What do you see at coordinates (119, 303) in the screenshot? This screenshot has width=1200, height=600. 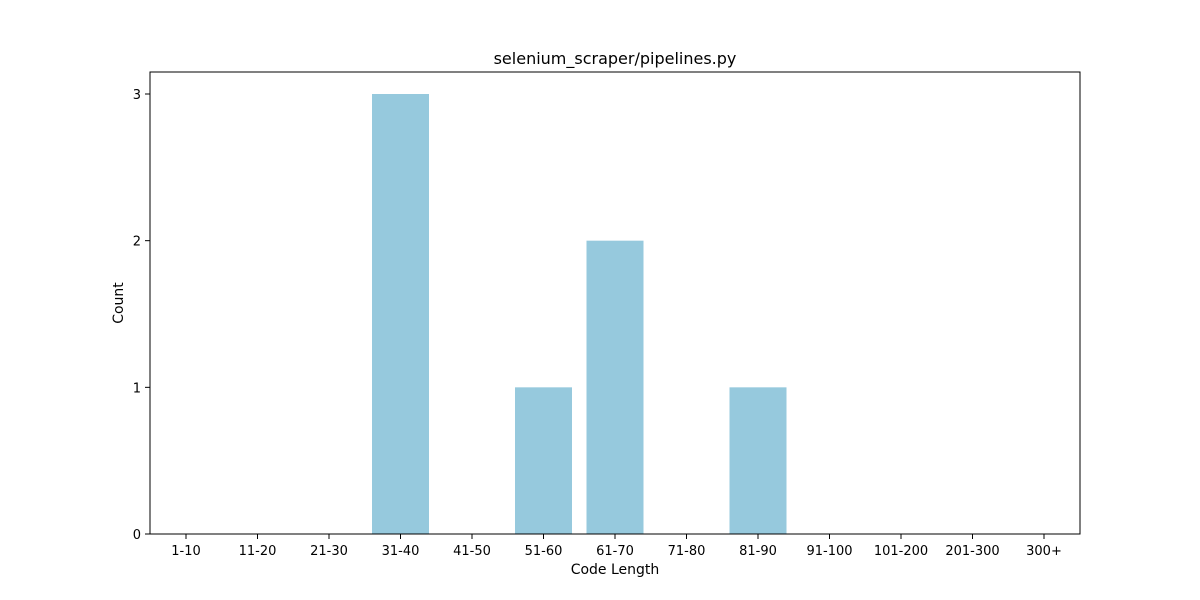 I see `y-axis-label: Count` at bounding box center [119, 303].